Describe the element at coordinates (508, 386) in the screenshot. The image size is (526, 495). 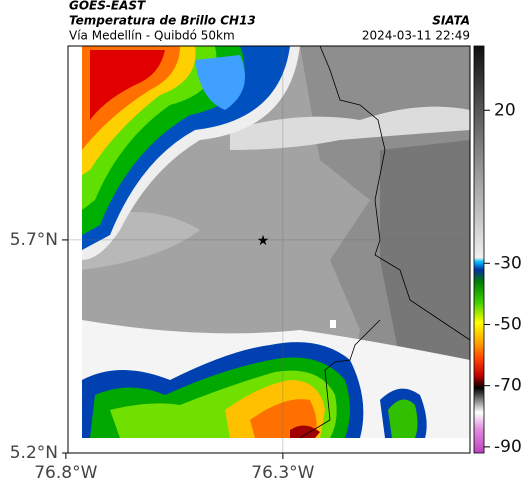
I see `colorbar-tick-label: -70` at that location.